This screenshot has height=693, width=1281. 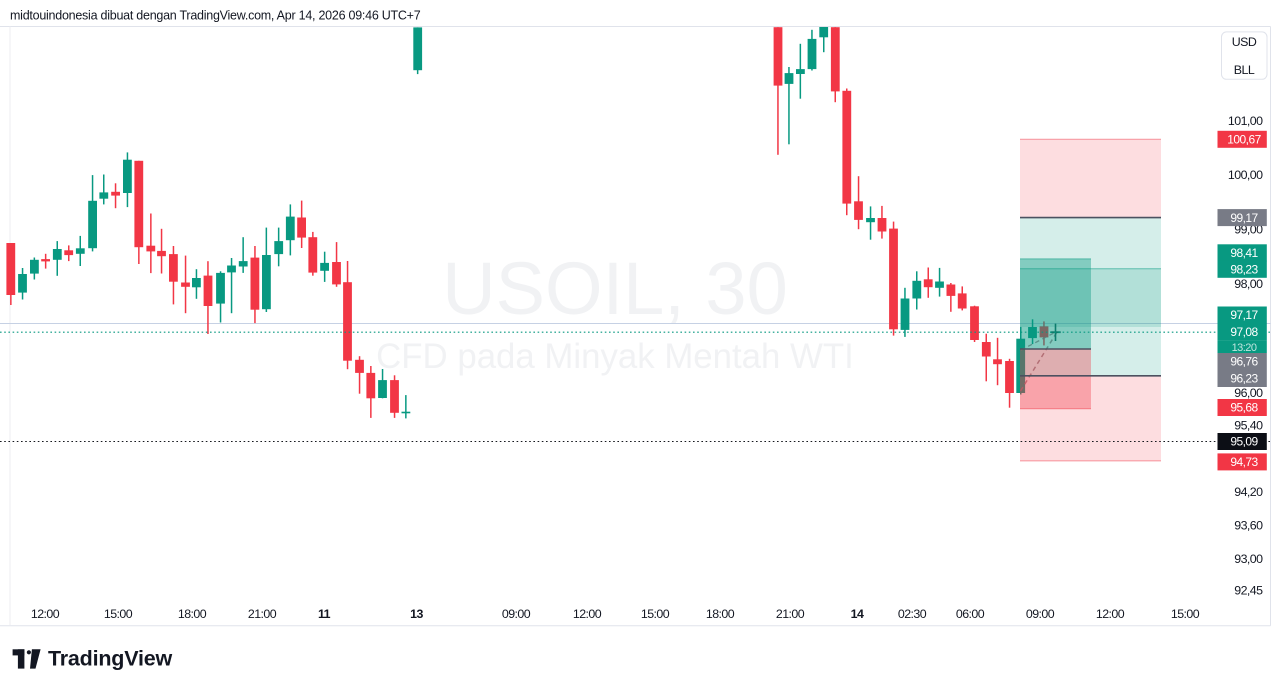 What do you see at coordinates (1244, 140) in the screenshot?
I see `svg-text: 100,67` at bounding box center [1244, 140].